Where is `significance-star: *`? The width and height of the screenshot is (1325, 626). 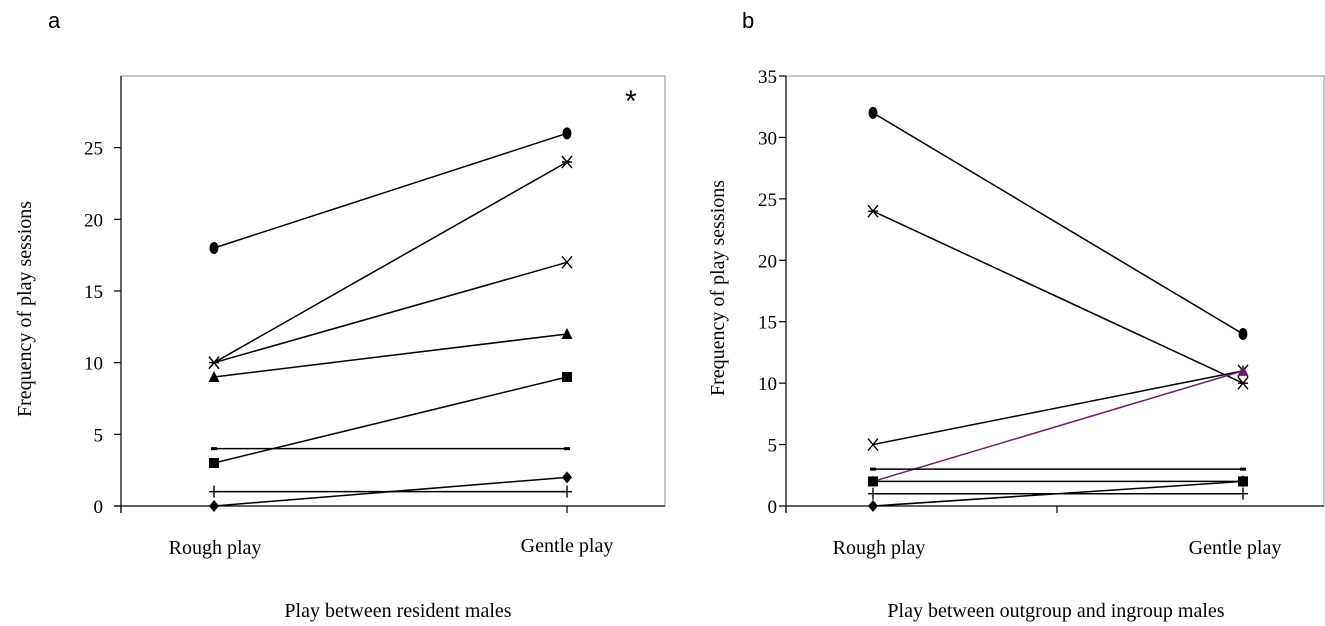 significance-star: * is located at coordinates (631, 101).